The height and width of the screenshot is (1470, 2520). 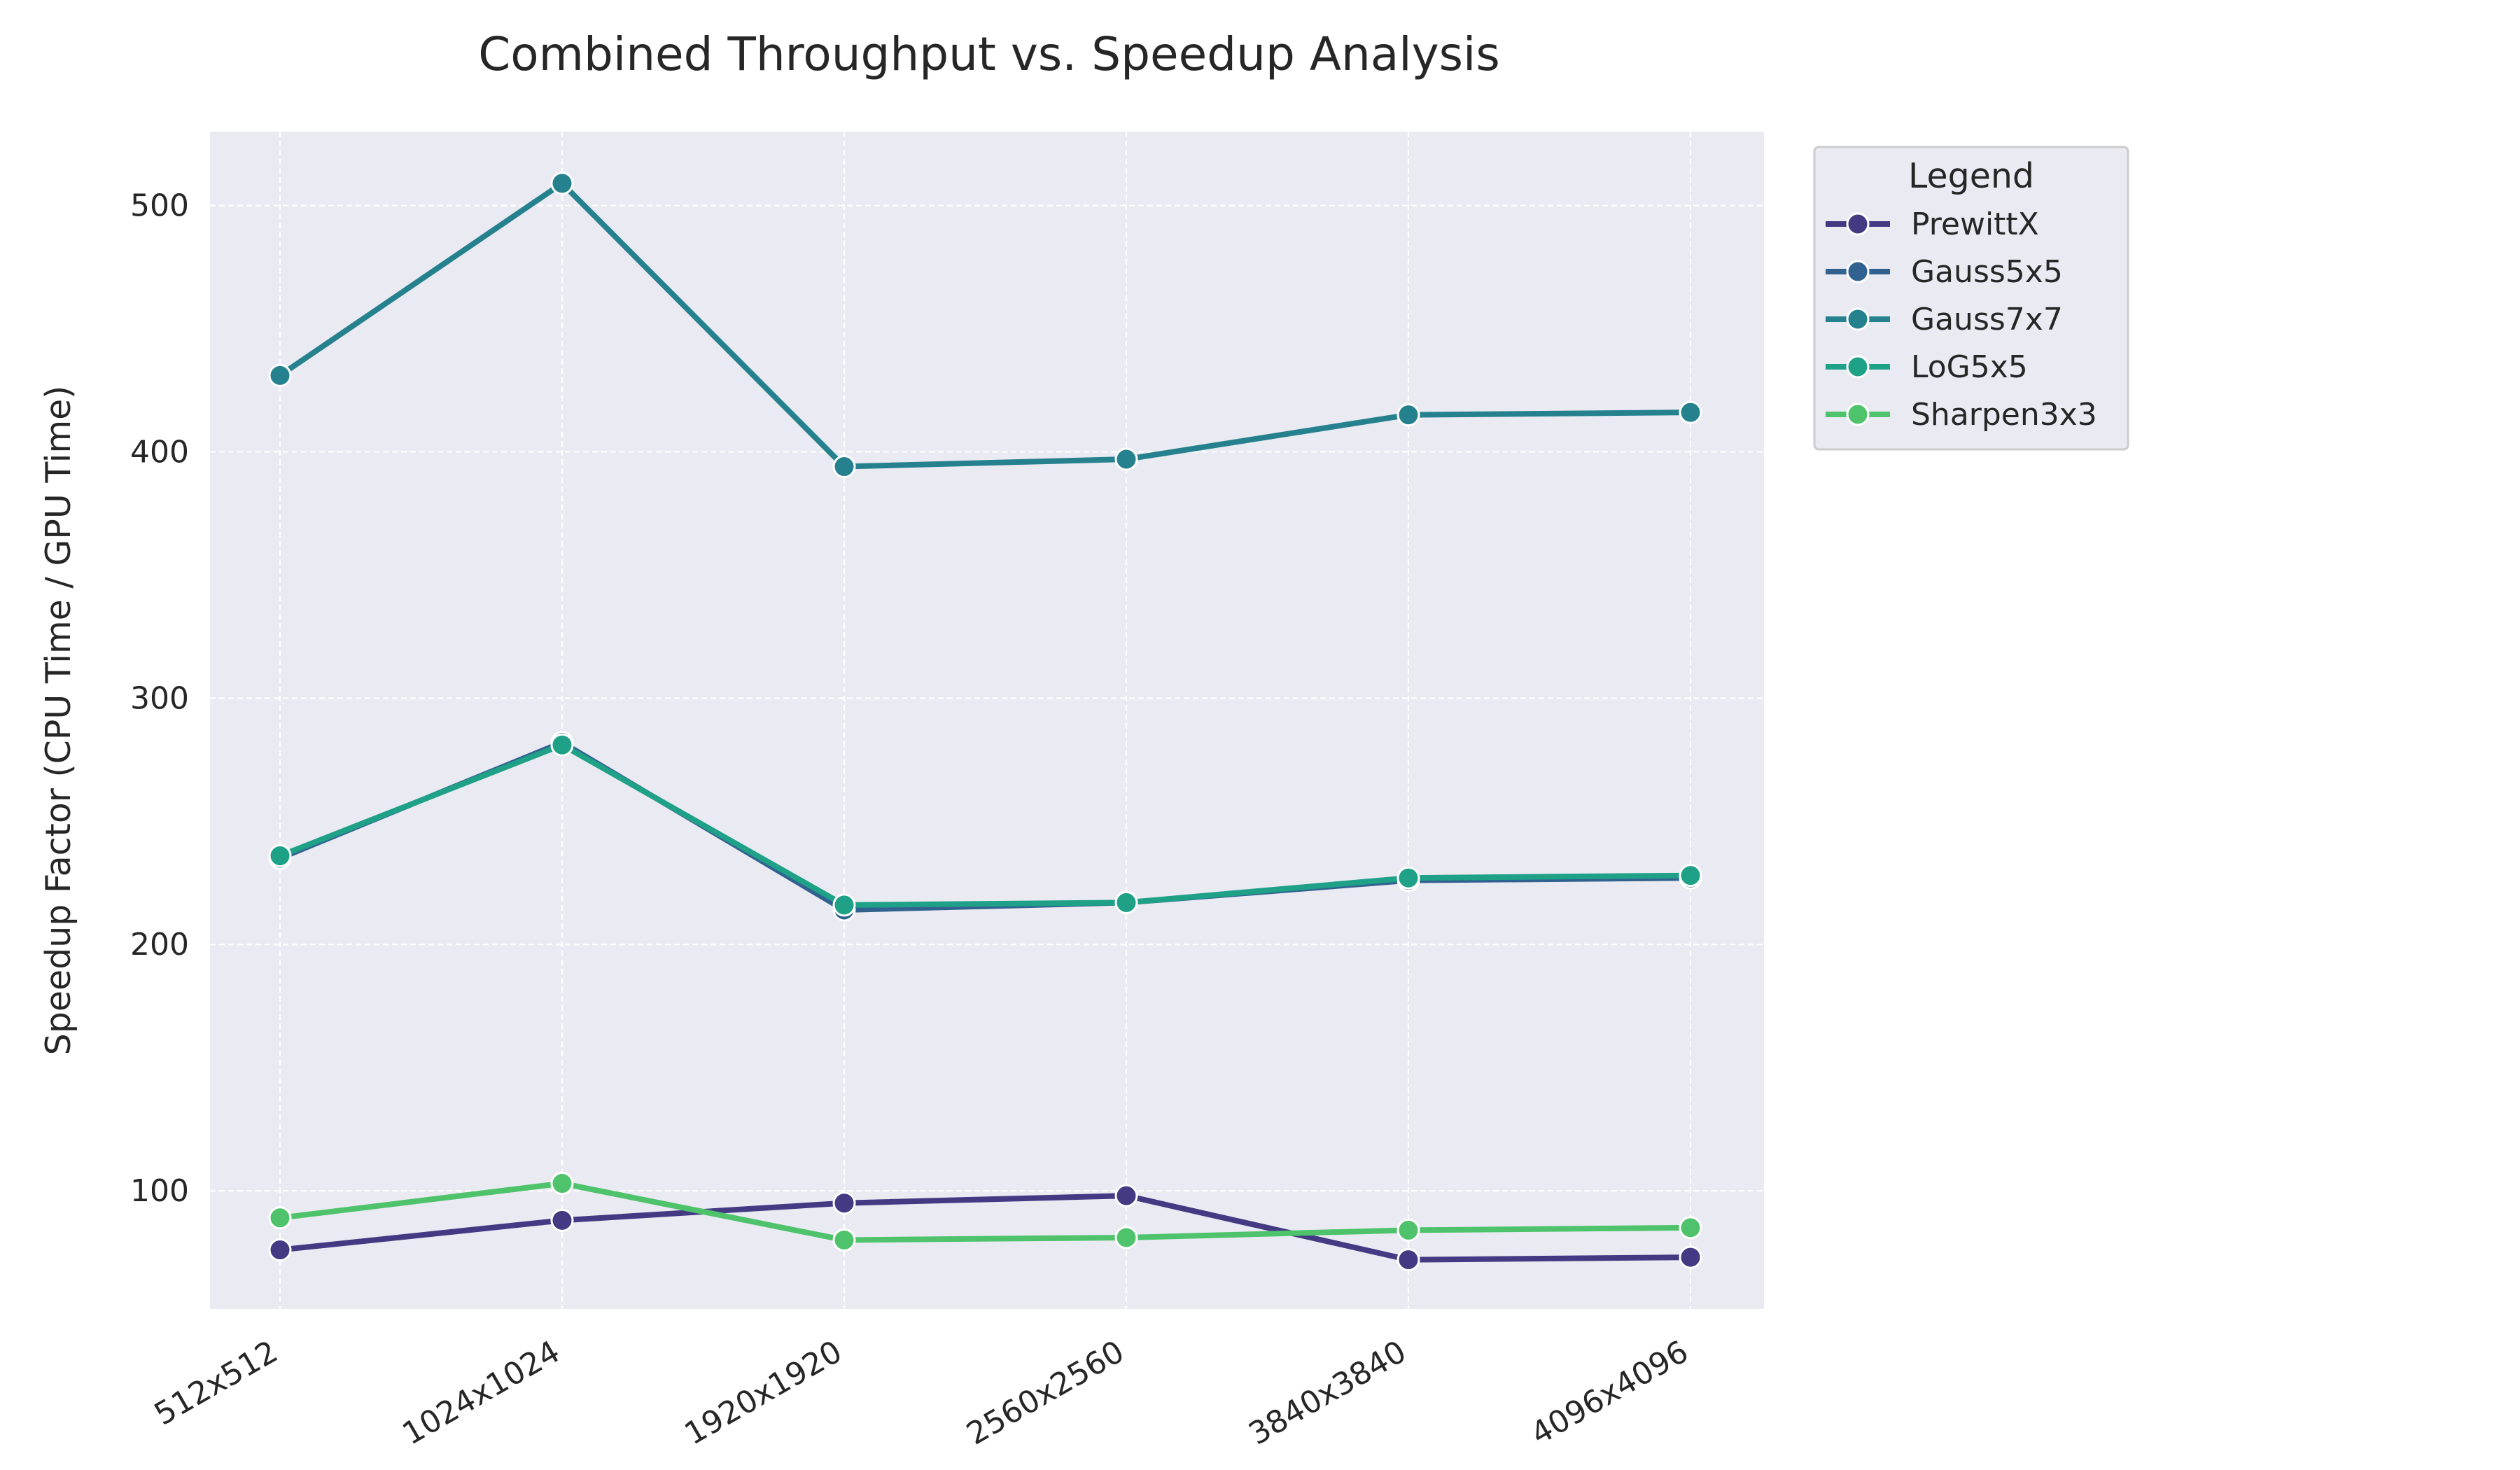 I want to click on y-tick-label: 200, so click(x=159, y=944).